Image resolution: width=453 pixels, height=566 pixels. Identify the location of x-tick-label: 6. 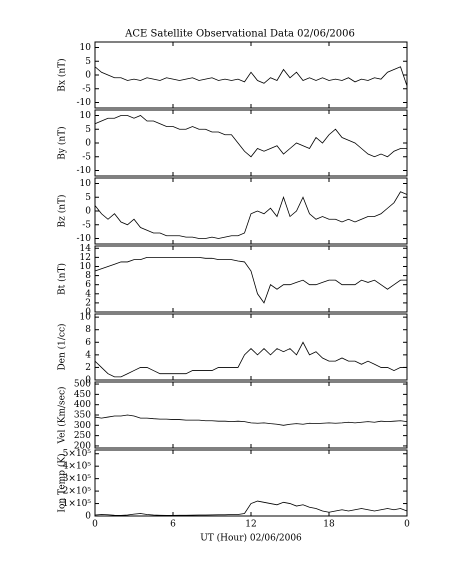
(173, 525).